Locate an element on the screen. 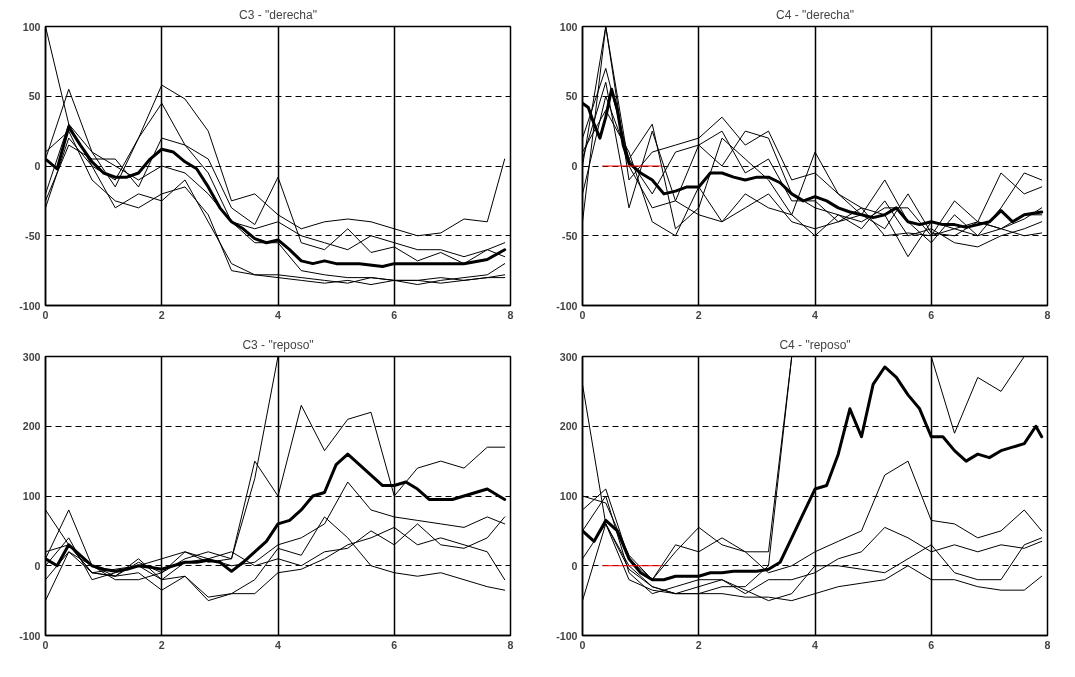 The height and width of the screenshot is (677, 1075). chart-title: C4 - "derecha" is located at coordinates (815, 14).